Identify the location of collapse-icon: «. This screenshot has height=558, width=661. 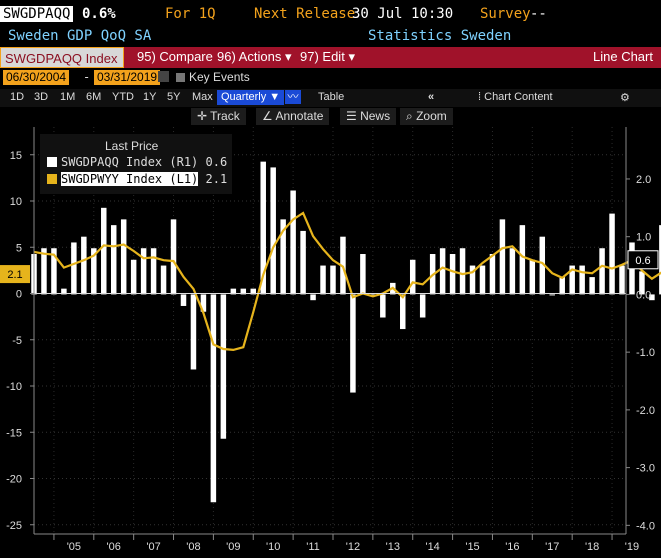
(431, 97).